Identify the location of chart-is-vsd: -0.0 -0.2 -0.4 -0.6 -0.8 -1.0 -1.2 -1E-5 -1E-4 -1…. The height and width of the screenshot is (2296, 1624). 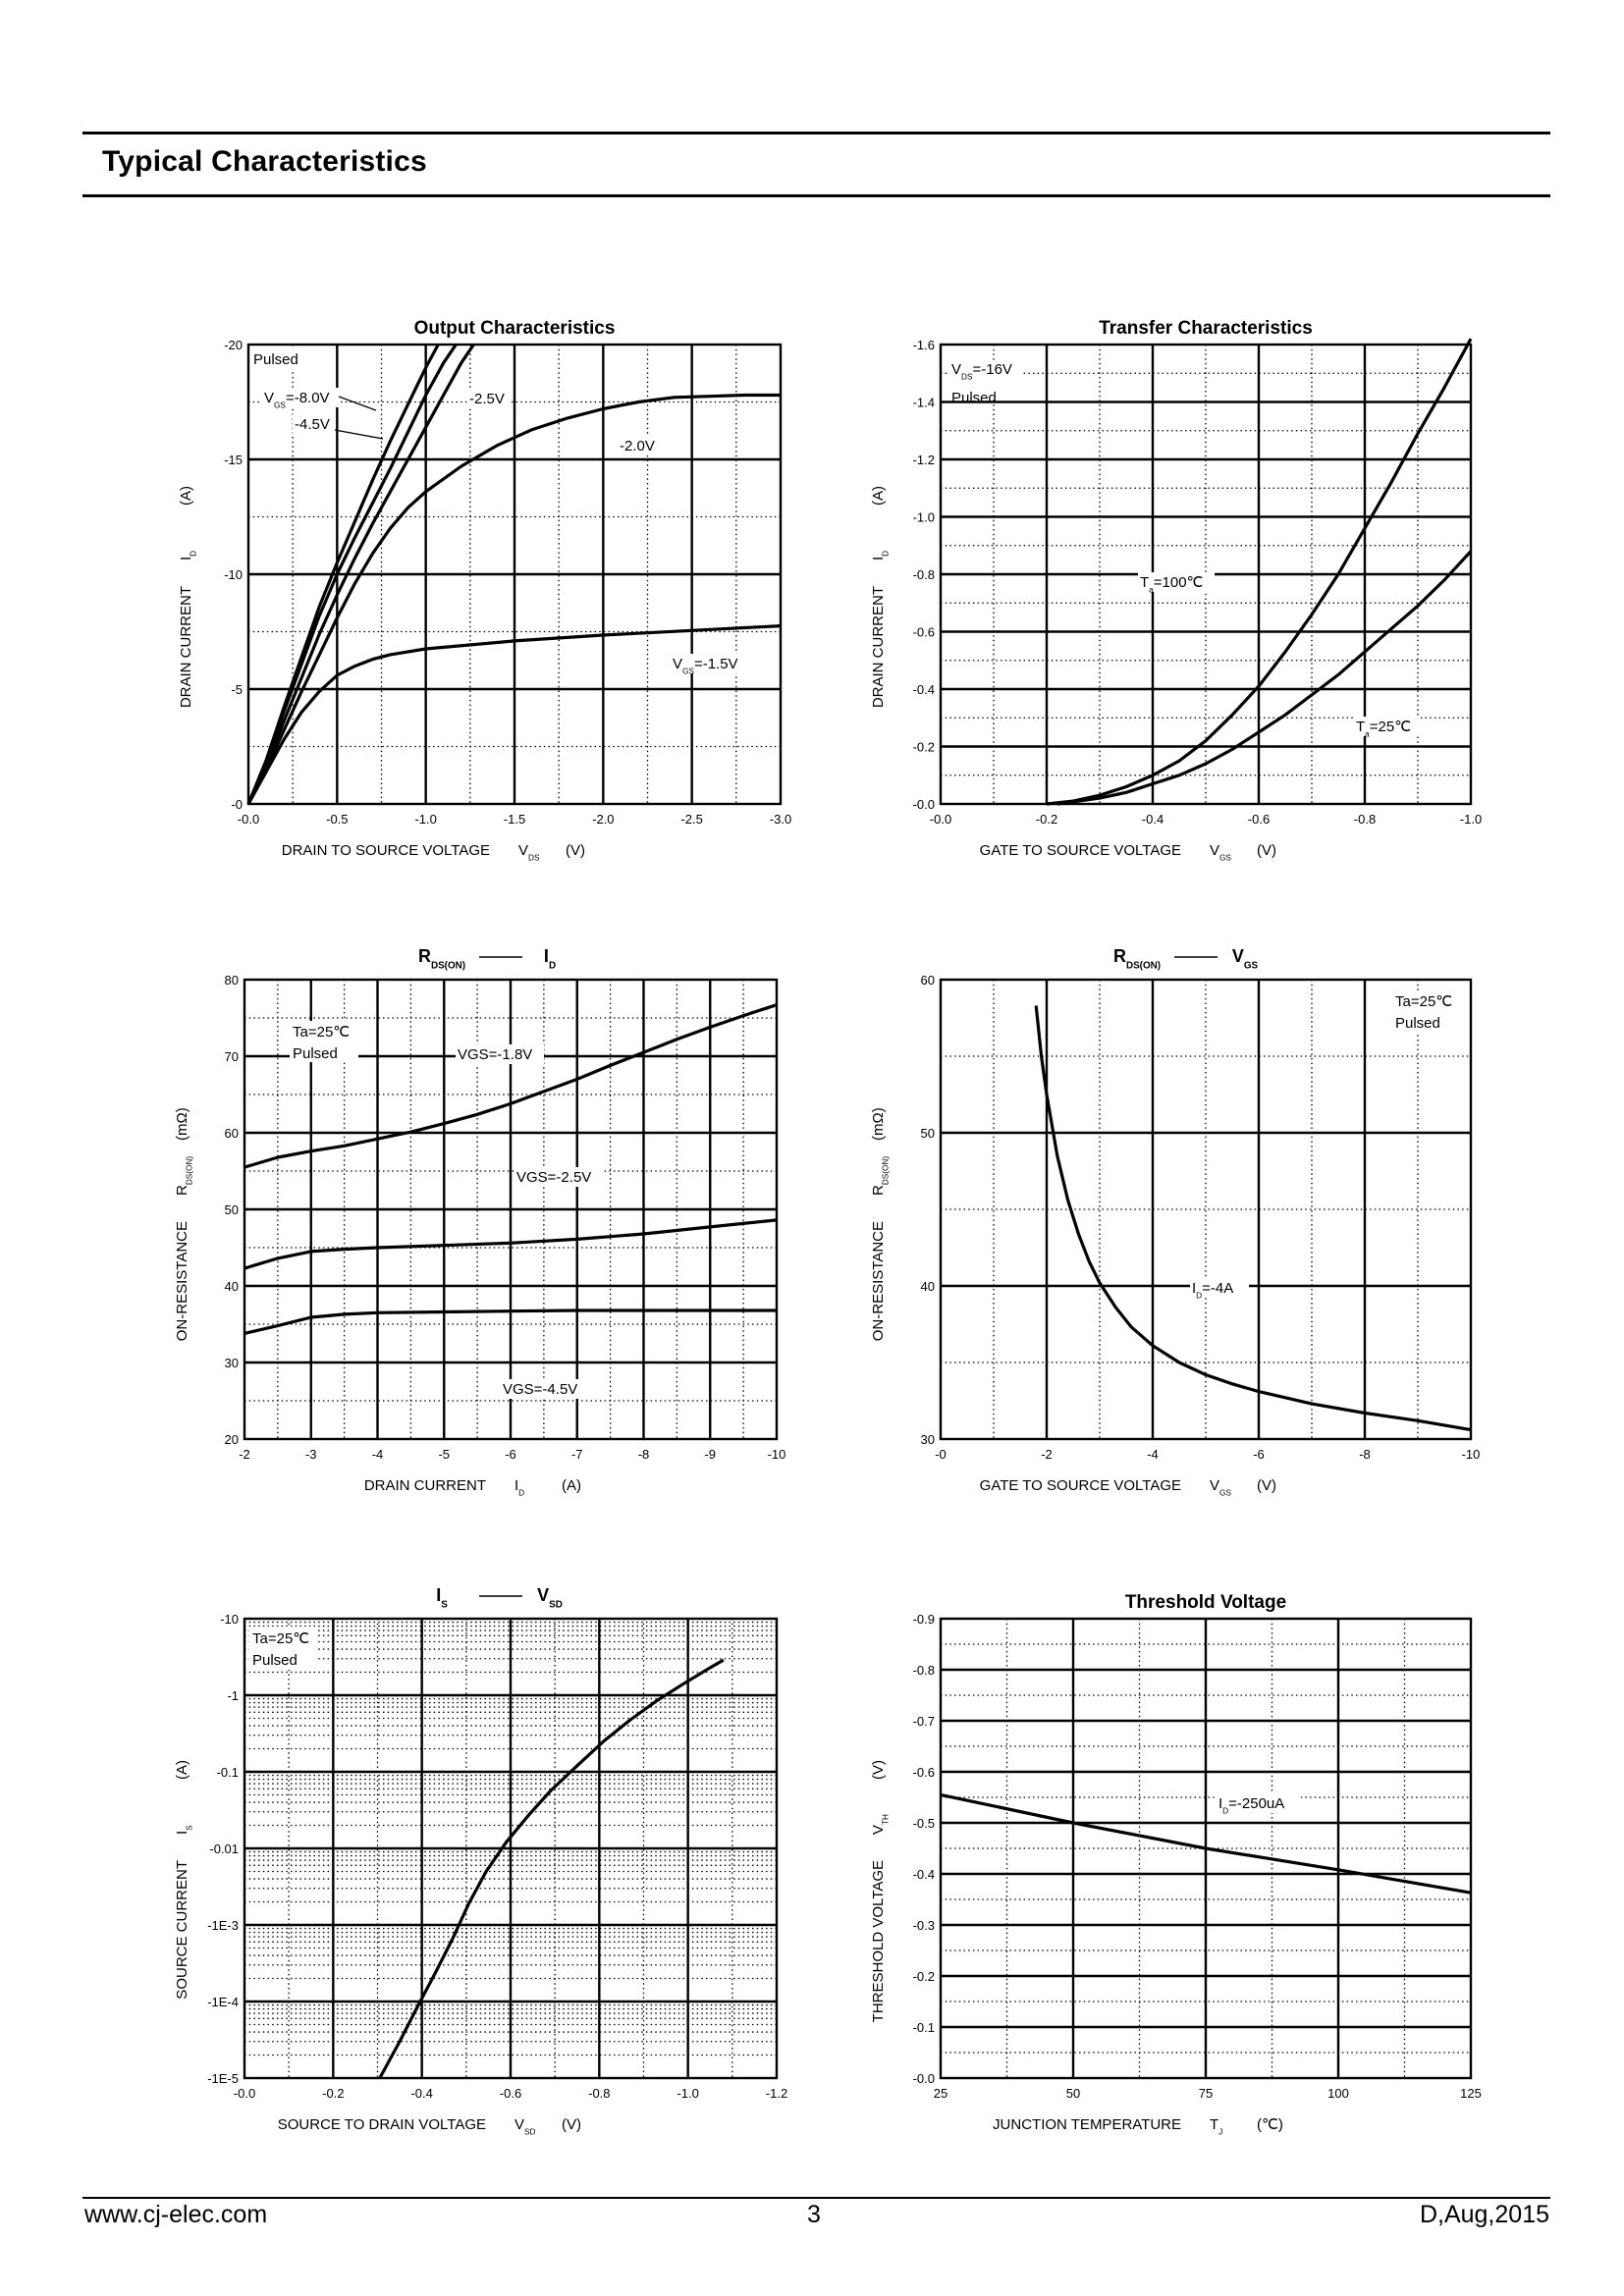
(480, 1861).